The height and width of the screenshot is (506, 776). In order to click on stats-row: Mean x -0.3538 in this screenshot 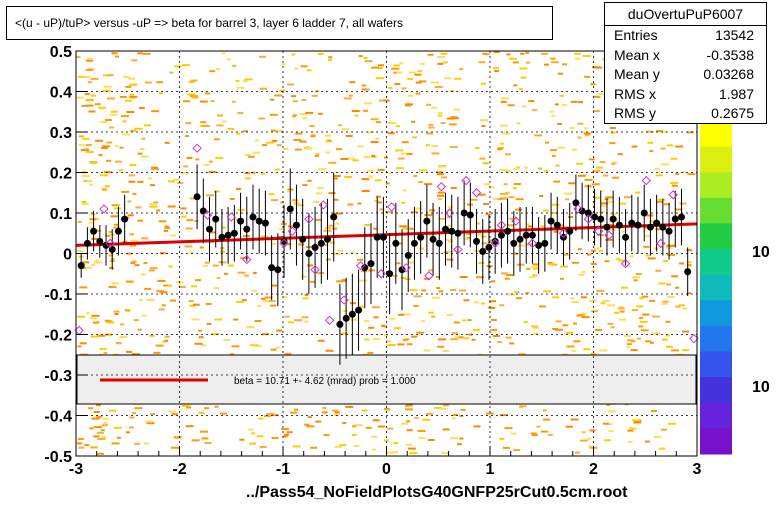, I will do `click(685, 56)`.